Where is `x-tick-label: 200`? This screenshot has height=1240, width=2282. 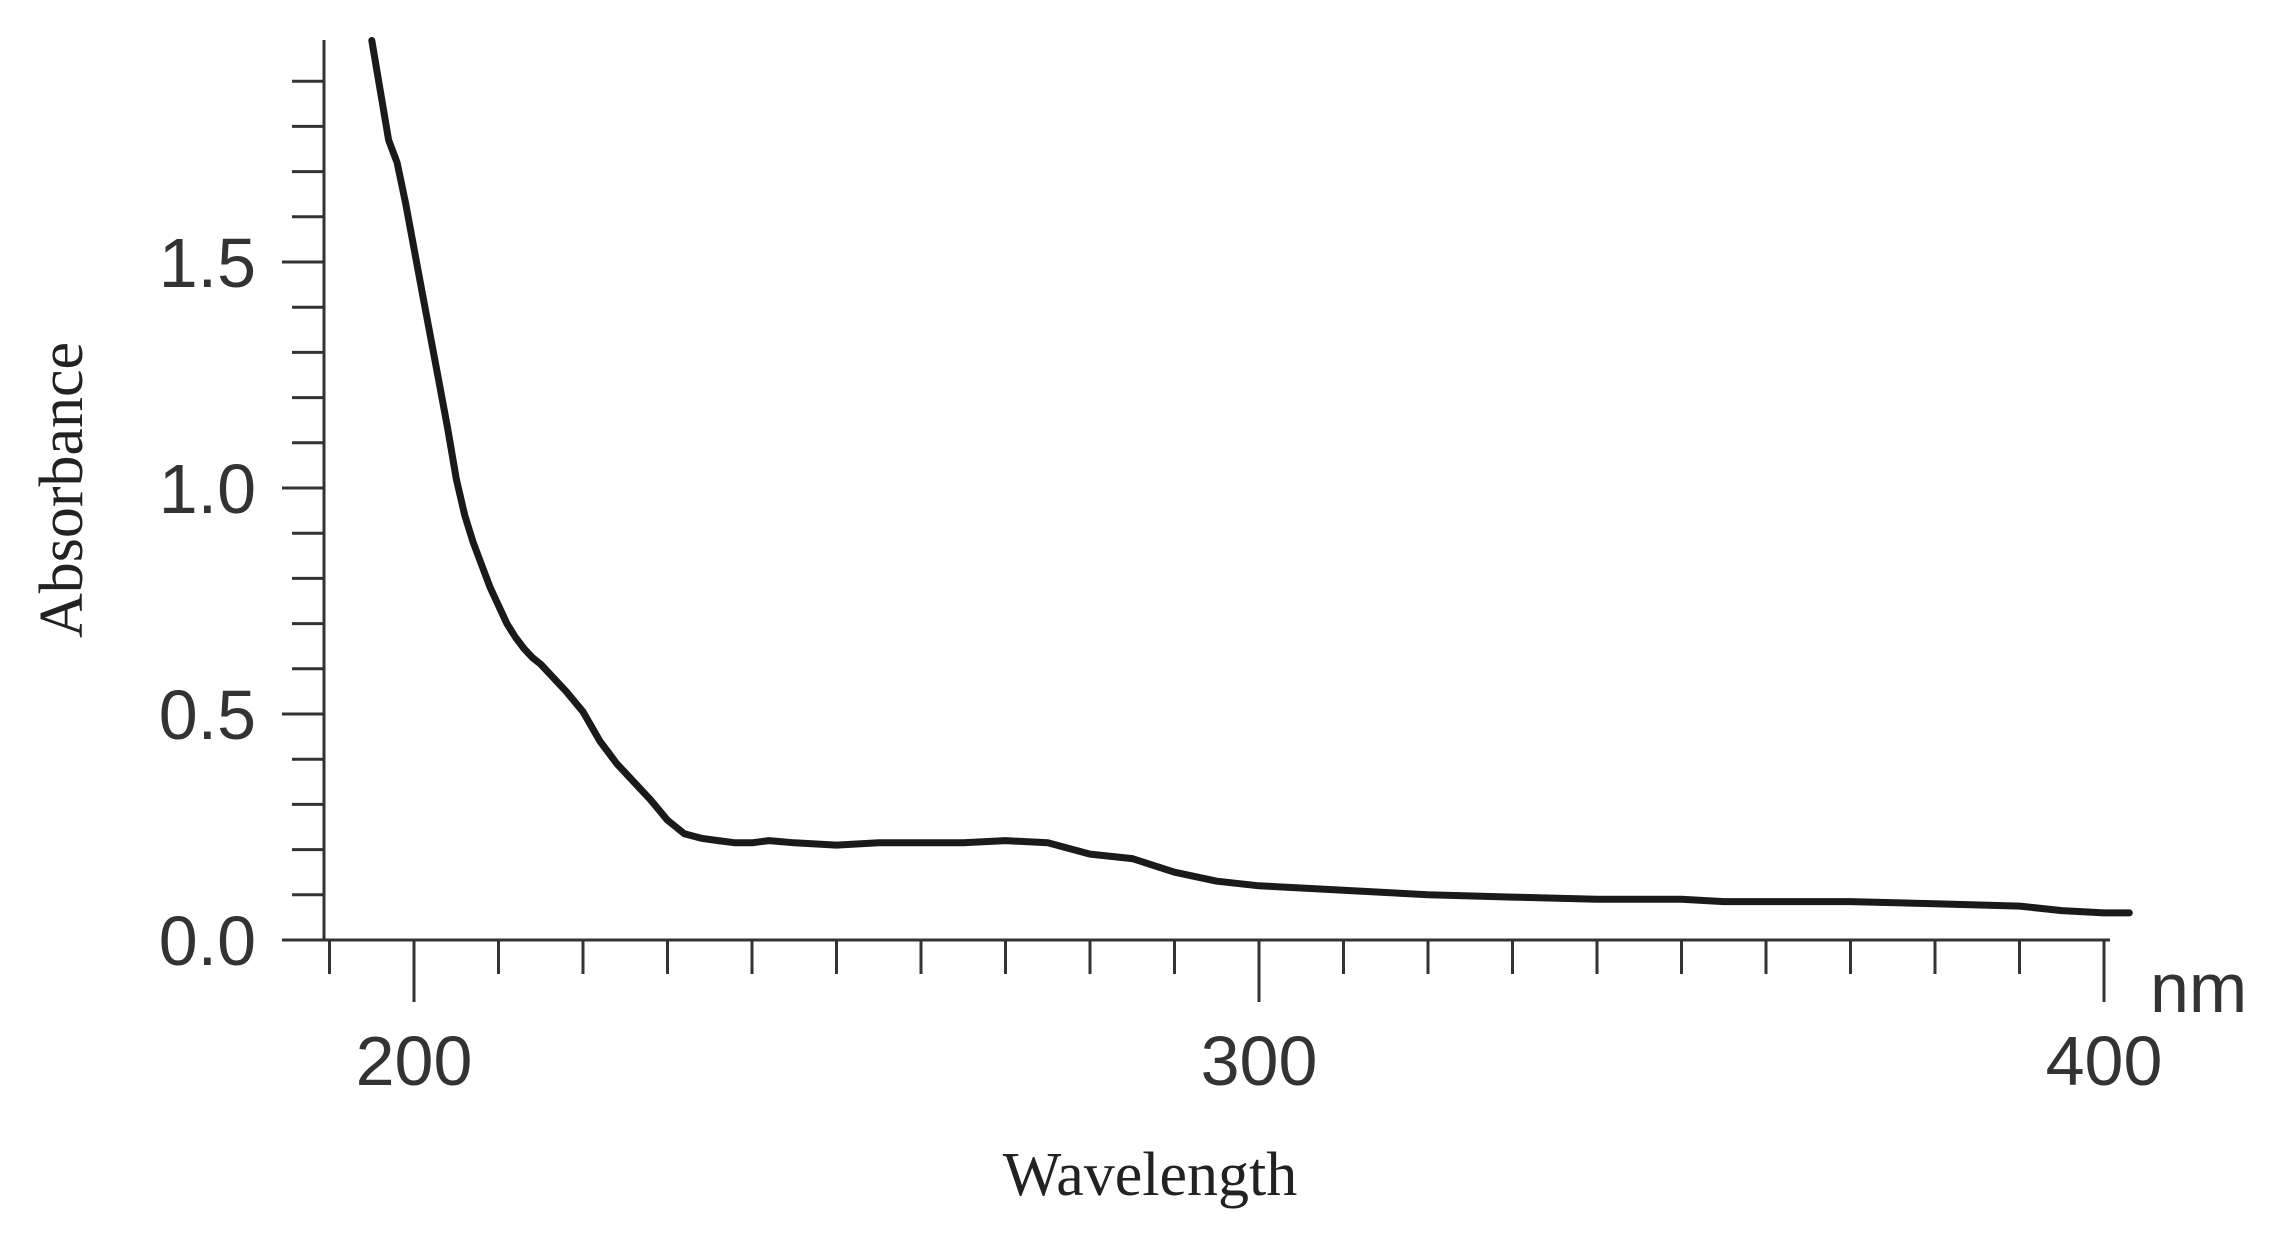
x-tick-label: 200 is located at coordinates (414, 1061).